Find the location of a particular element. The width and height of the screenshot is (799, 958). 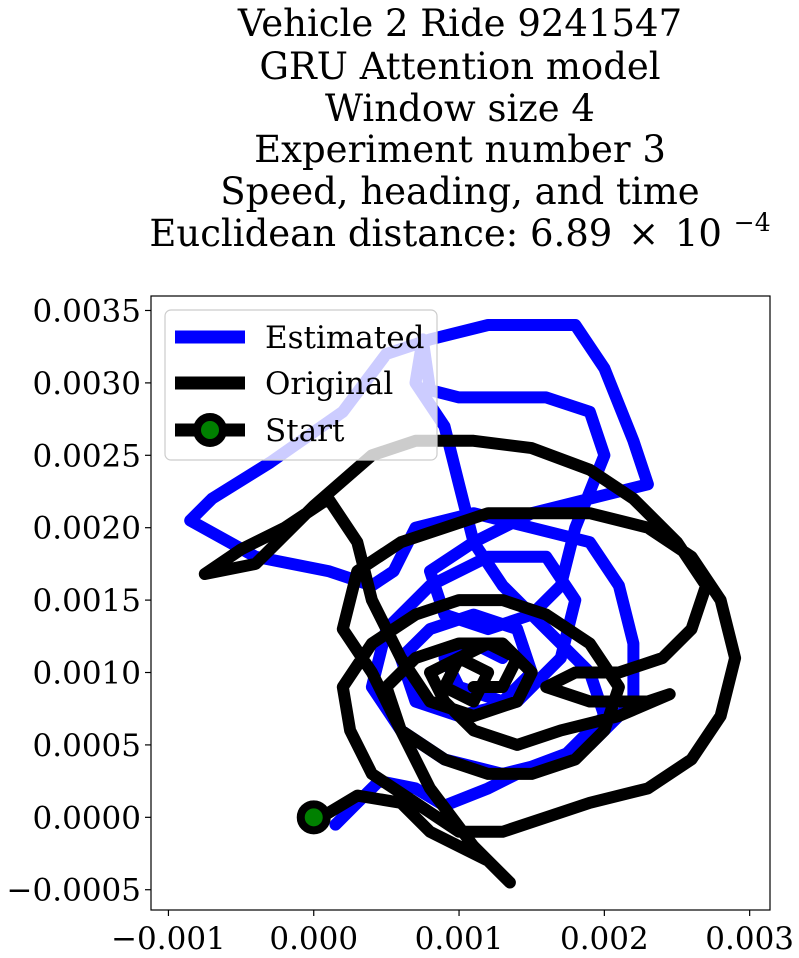

title-metric-exponent: −4 is located at coordinates (752, 222).